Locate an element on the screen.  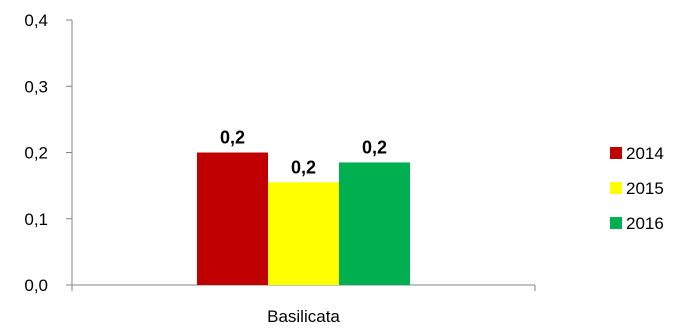
y-tick-label: 0,2 is located at coordinates (36, 153).